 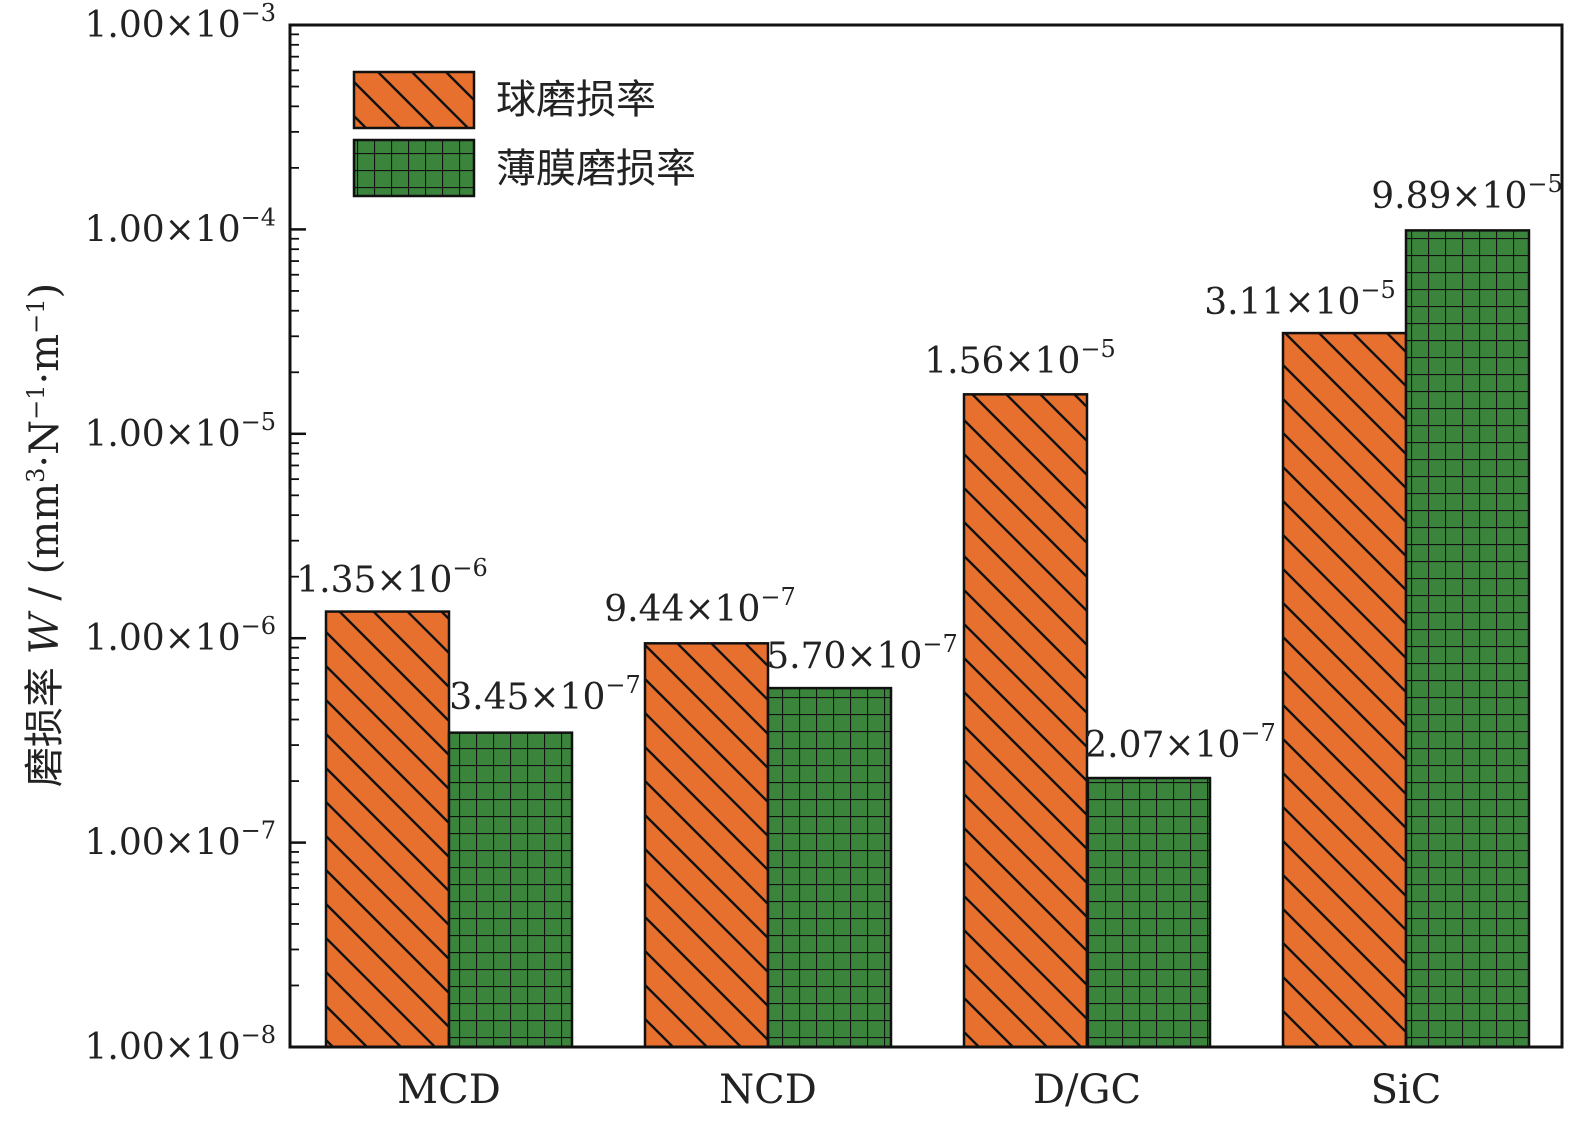 I want to click on bar-mcd-film, so click(x=510, y=890).